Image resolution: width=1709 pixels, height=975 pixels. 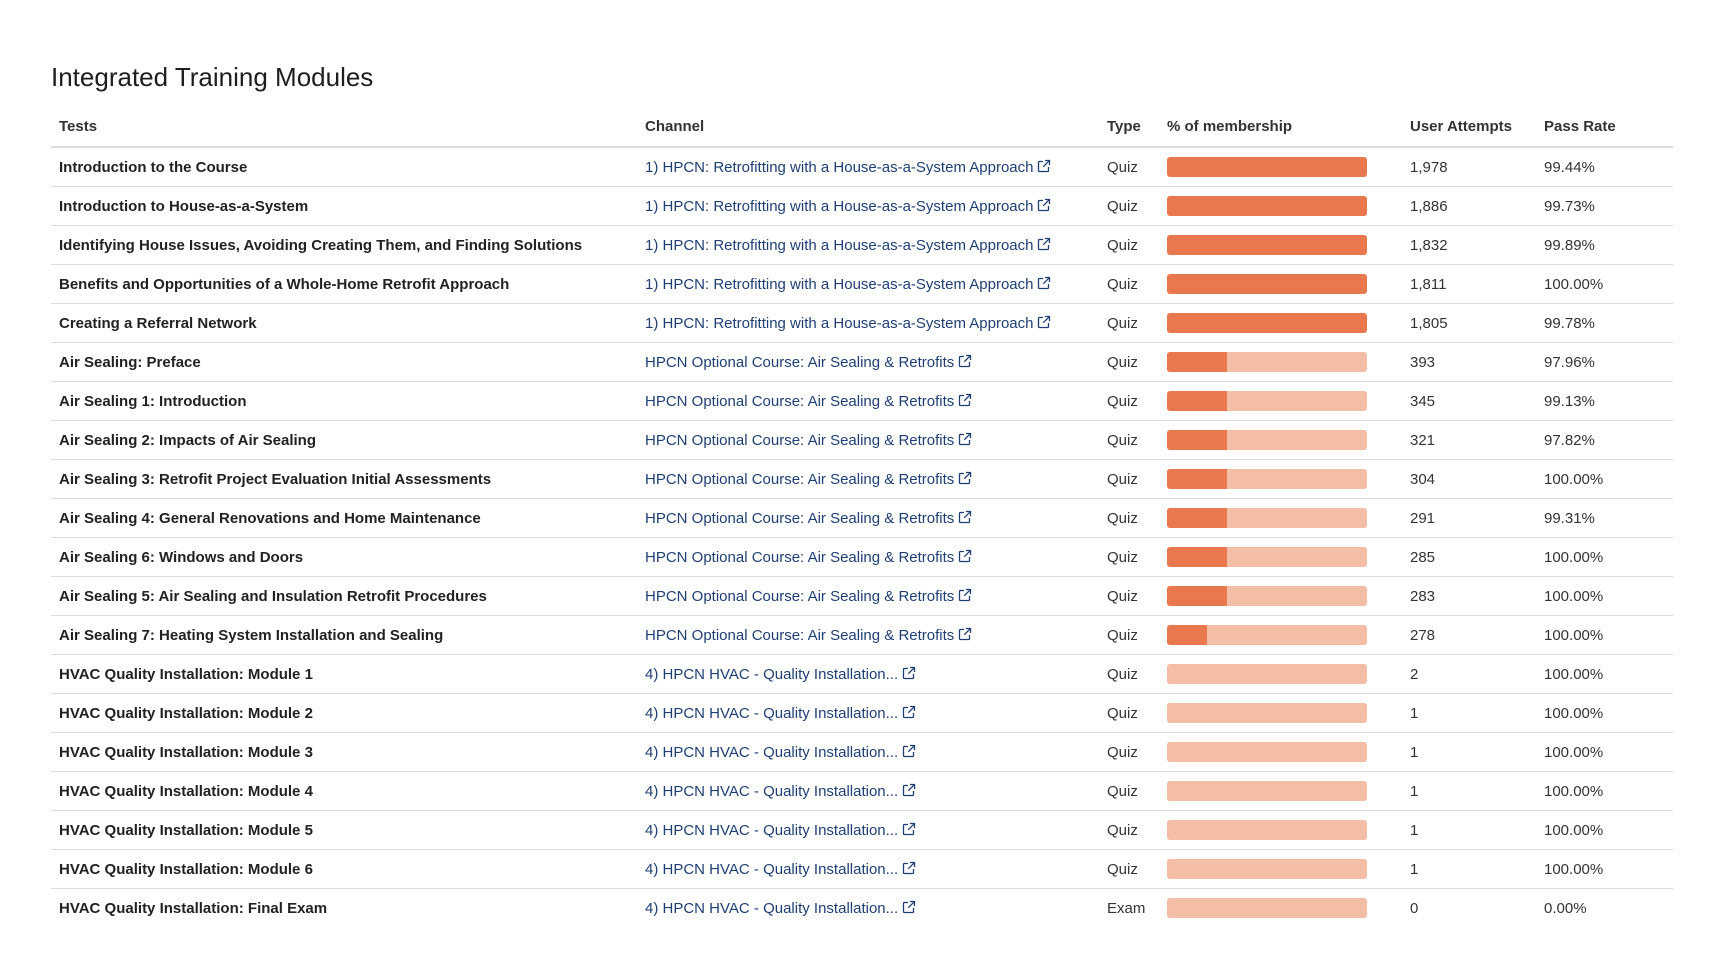 What do you see at coordinates (212, 77) in the screenshot?
I see `page-title: Integrated Training Modules` at bounding box center [212, 77].